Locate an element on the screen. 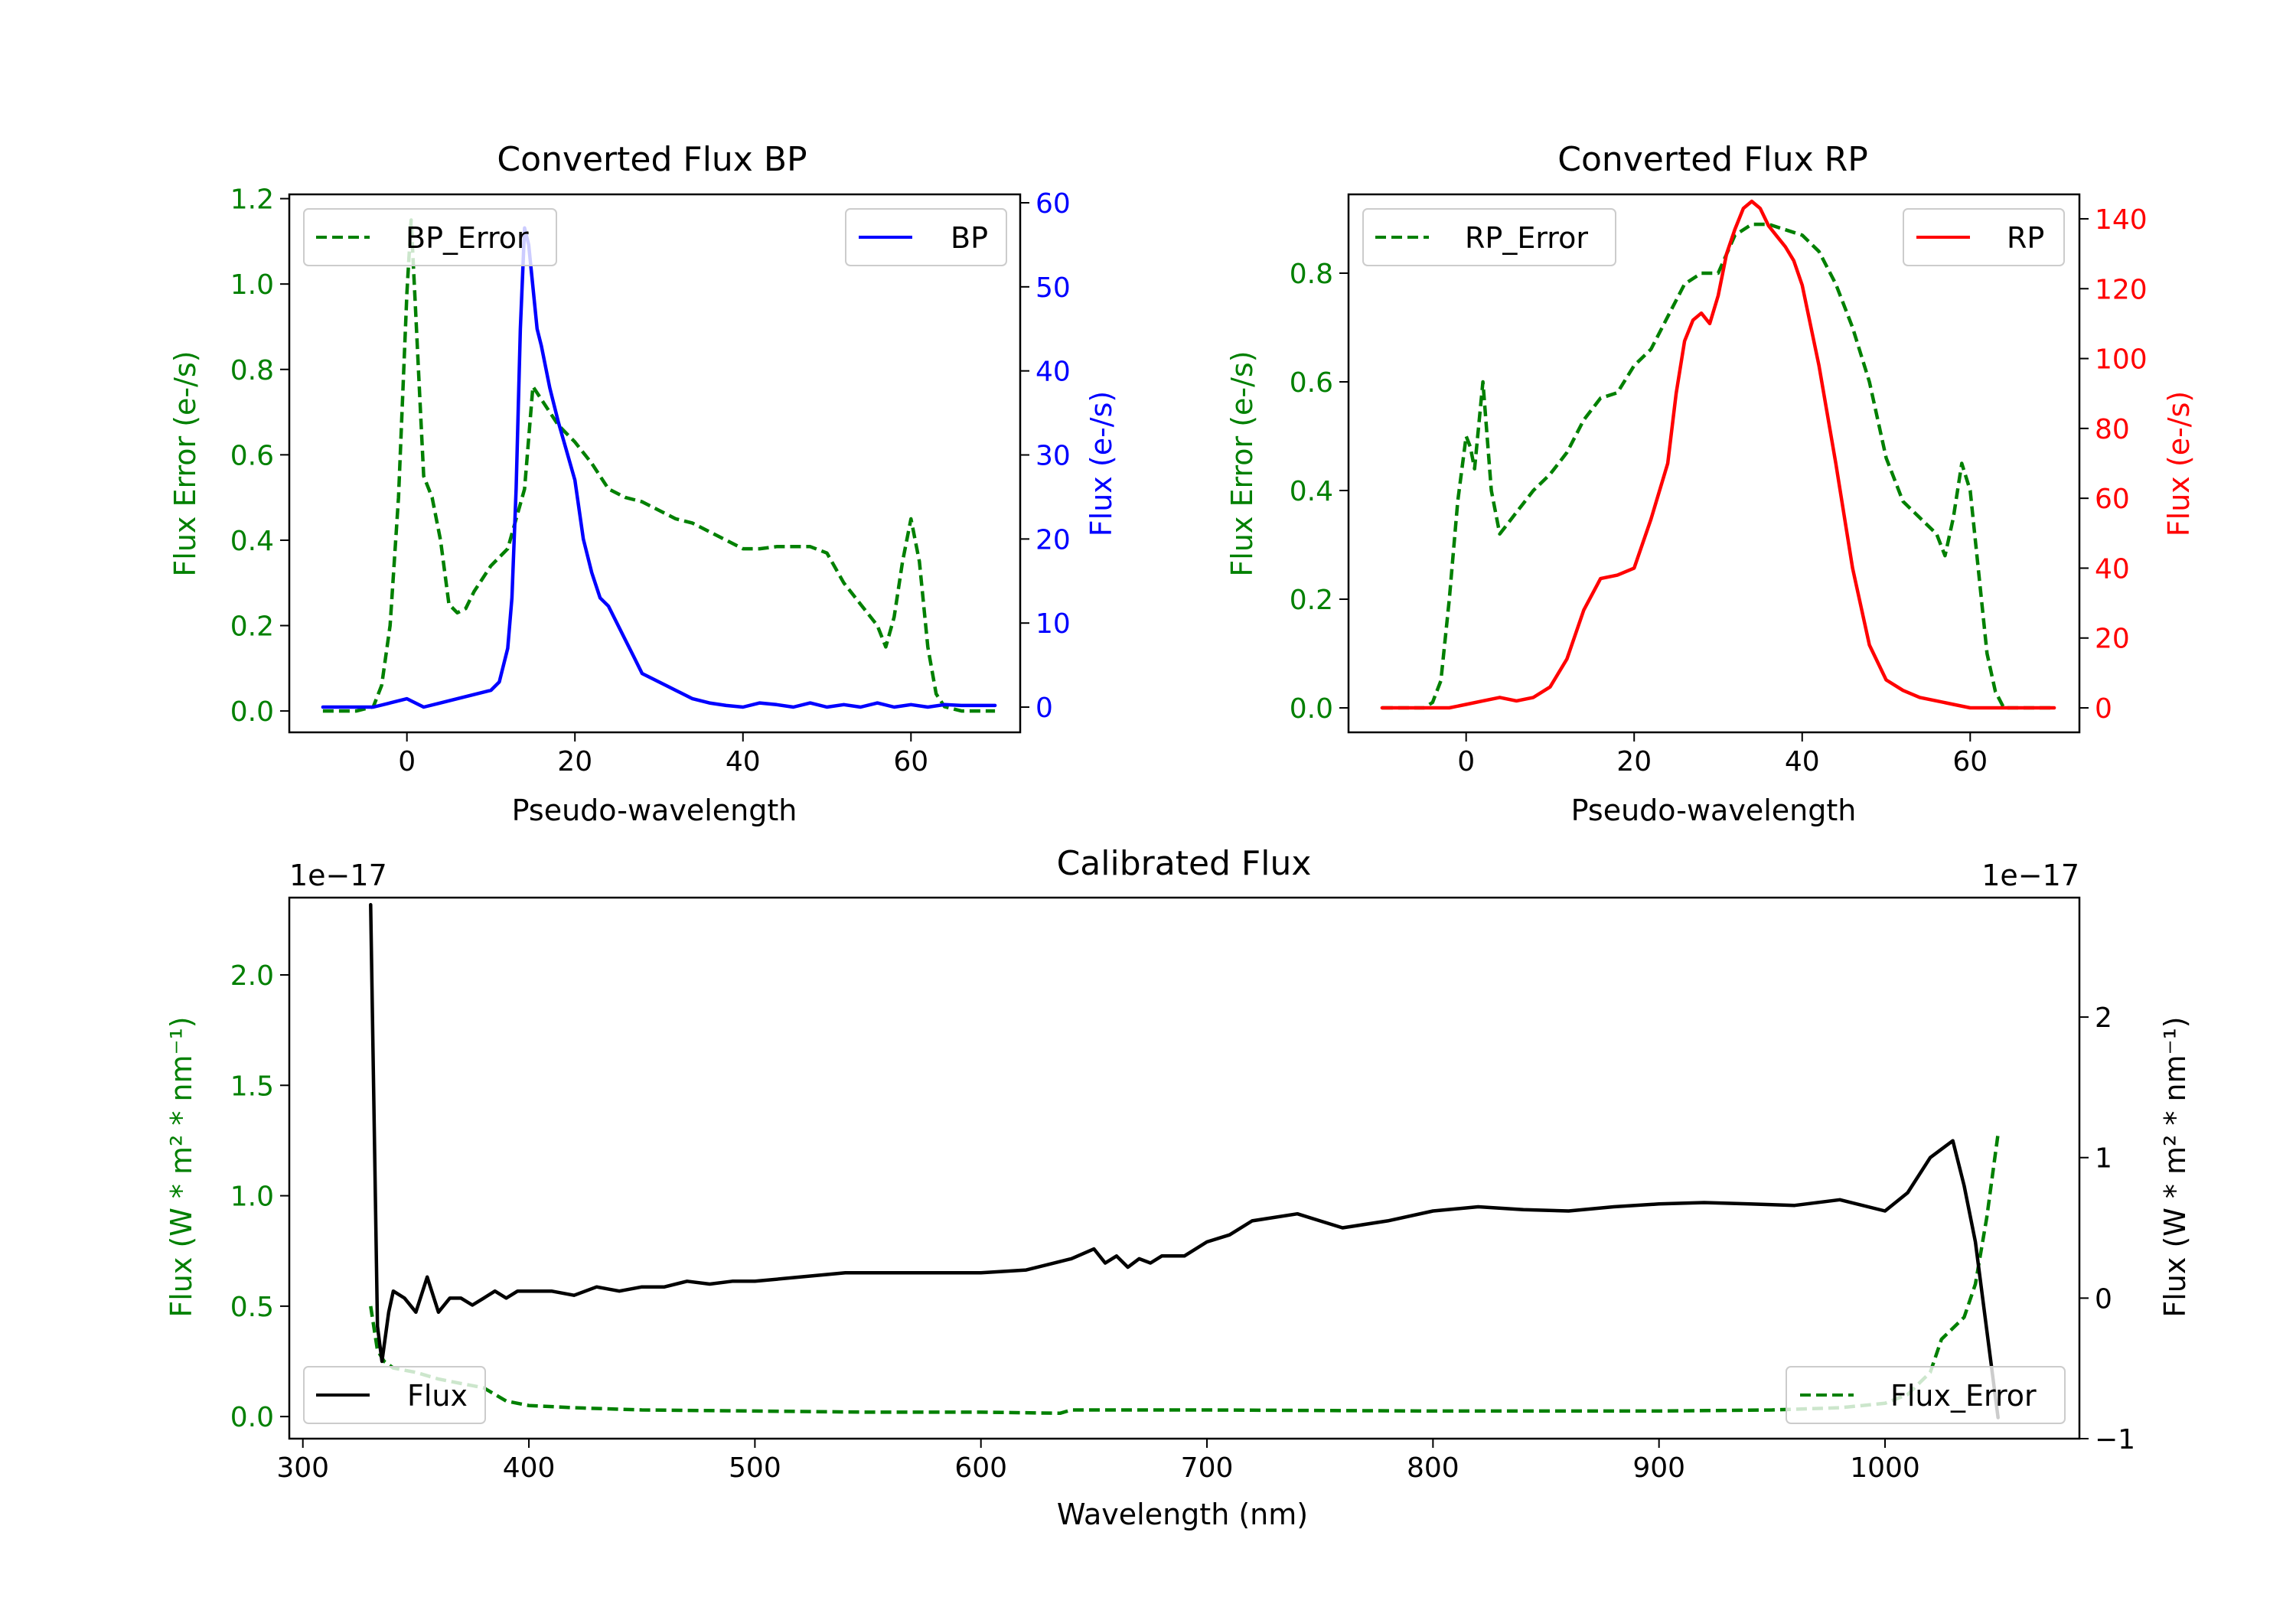 This screenshot has width=2296, height=1607. calibrated-y-right-tick-label: 2 is located at coordinates (2103, 1018).